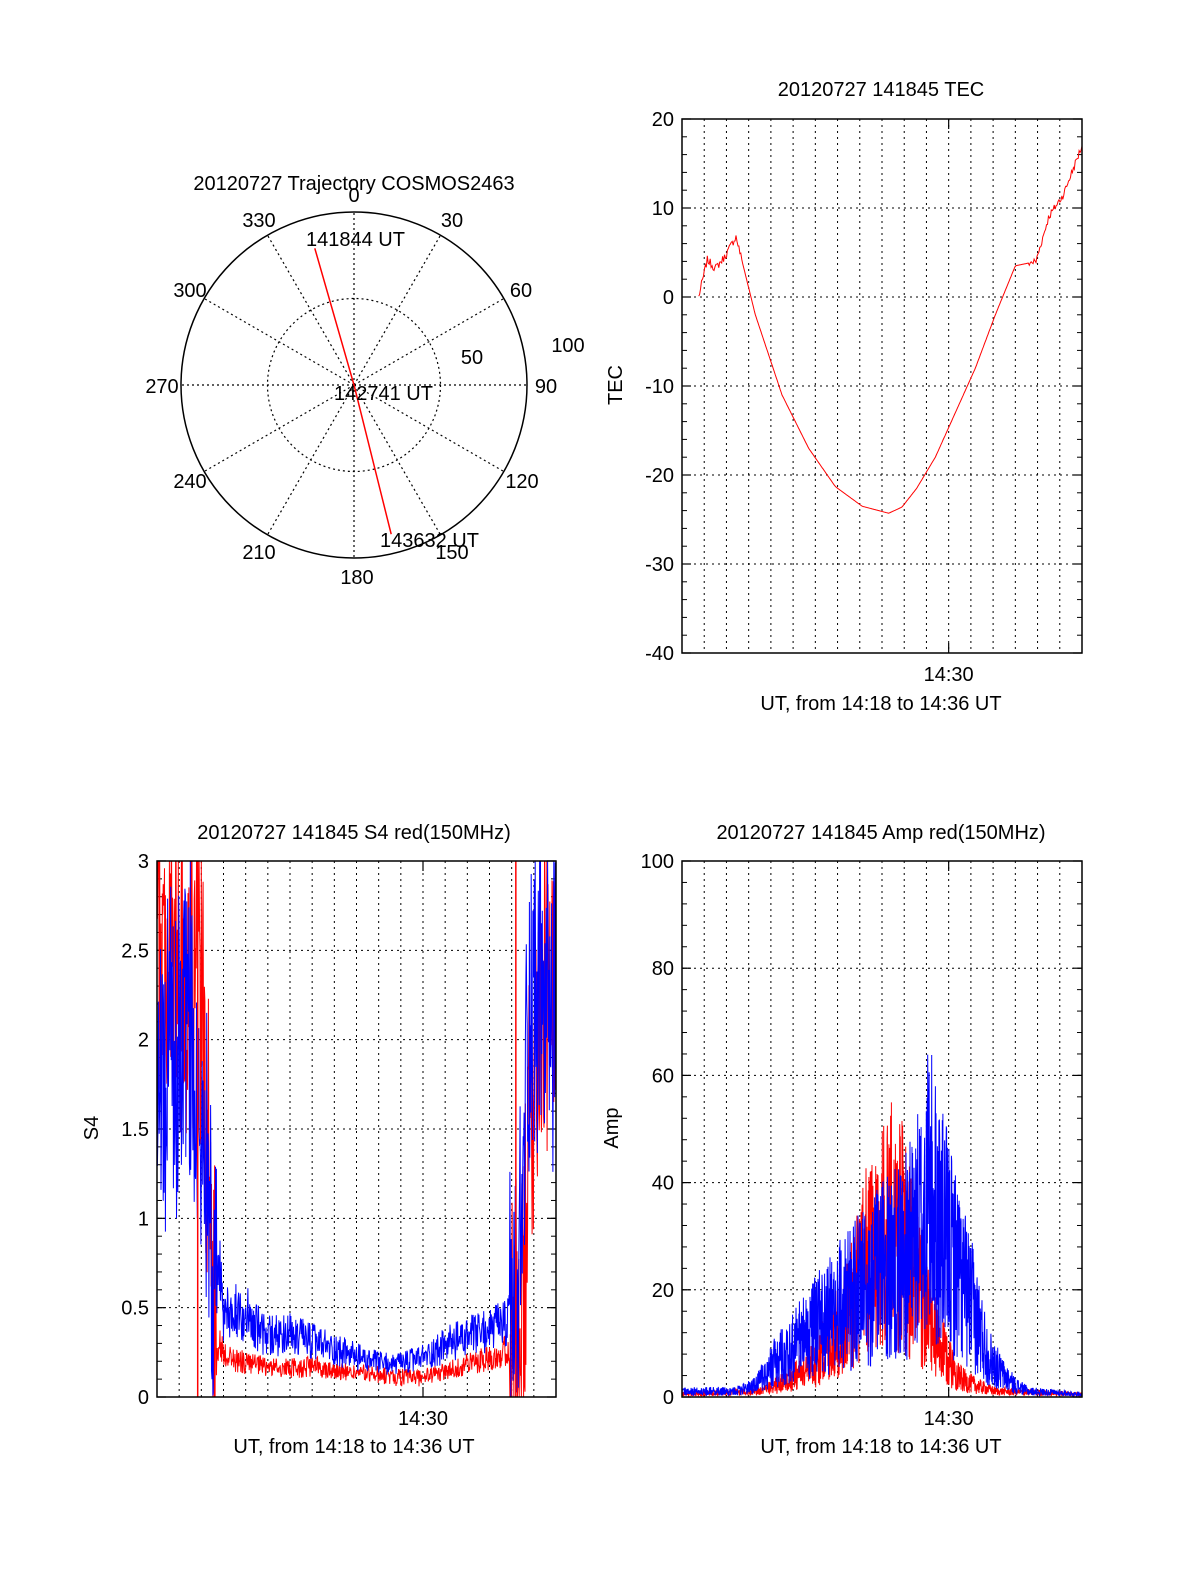  Describe the element at coordinates (659, 387) in the screenshot. I see `y-tick-label: -10` at that location.